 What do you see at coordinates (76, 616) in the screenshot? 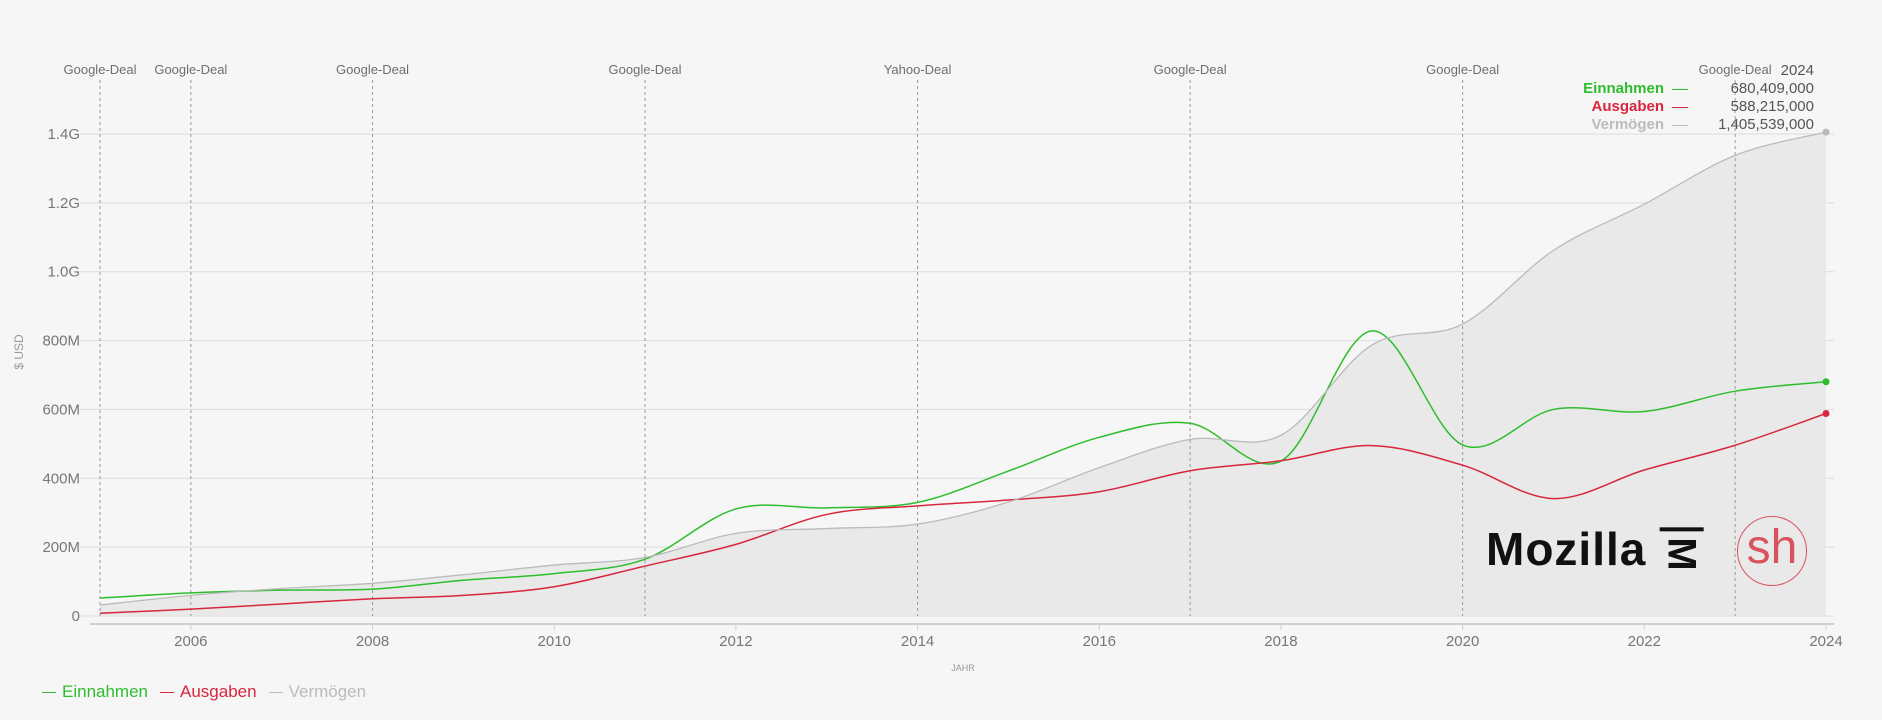
I see `y-tick-label: 0` at bounding box center [76, 616].